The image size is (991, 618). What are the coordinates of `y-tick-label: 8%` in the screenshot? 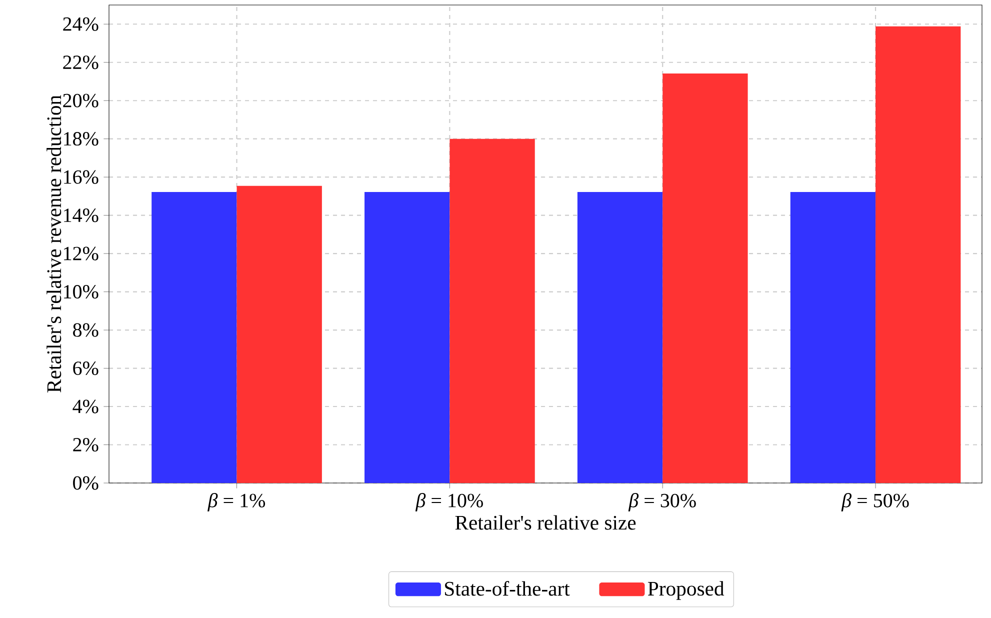 It's located at (85, 330).